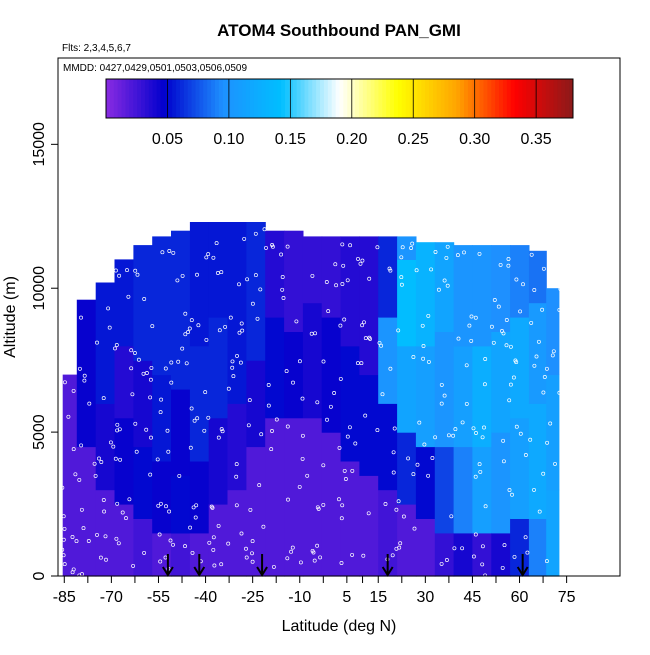 This screenshot has height=655, width=650. What do you see at coordinates (39, 575) in the screenshot?
I see `y-tick-label: 0` at bounding box center [39, 575].